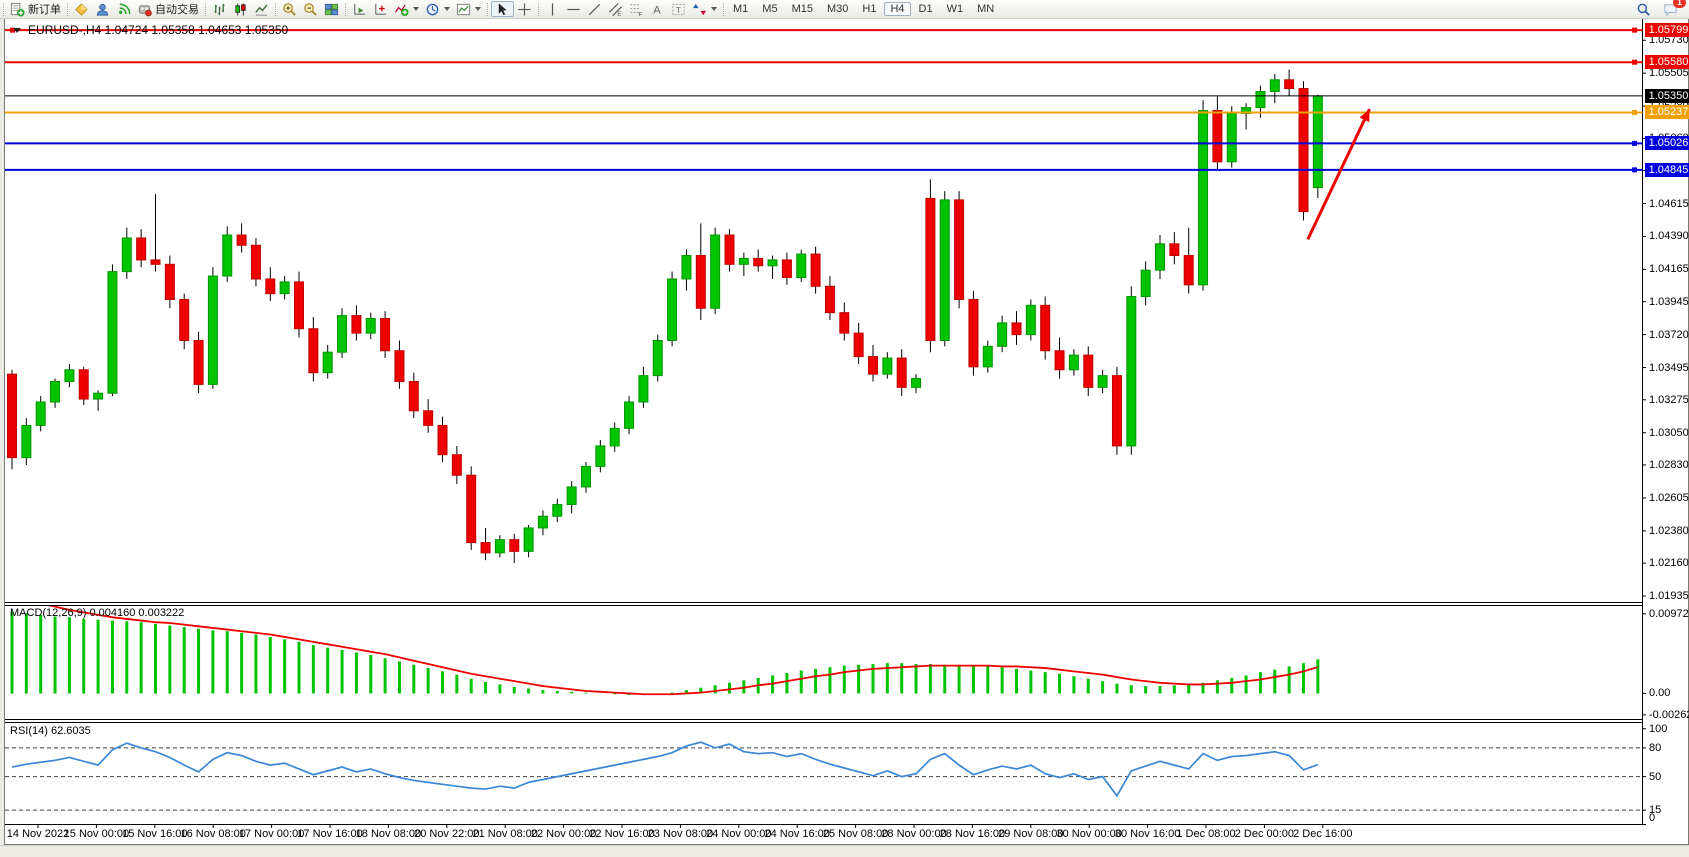  I want to click on price-tick-label: 1.02380, so click(1669, 530).